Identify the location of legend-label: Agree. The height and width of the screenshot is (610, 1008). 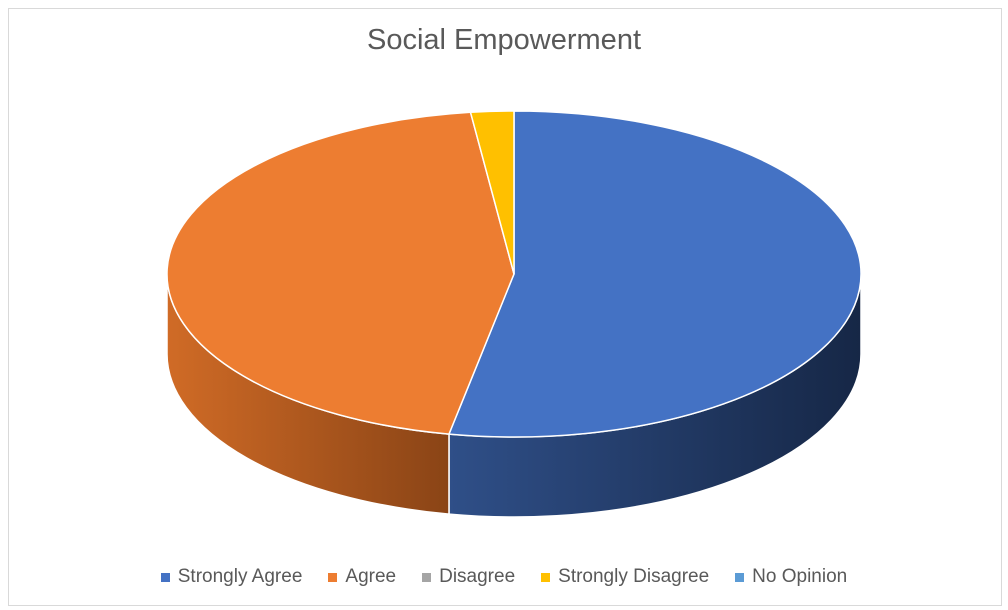
(371, 576).